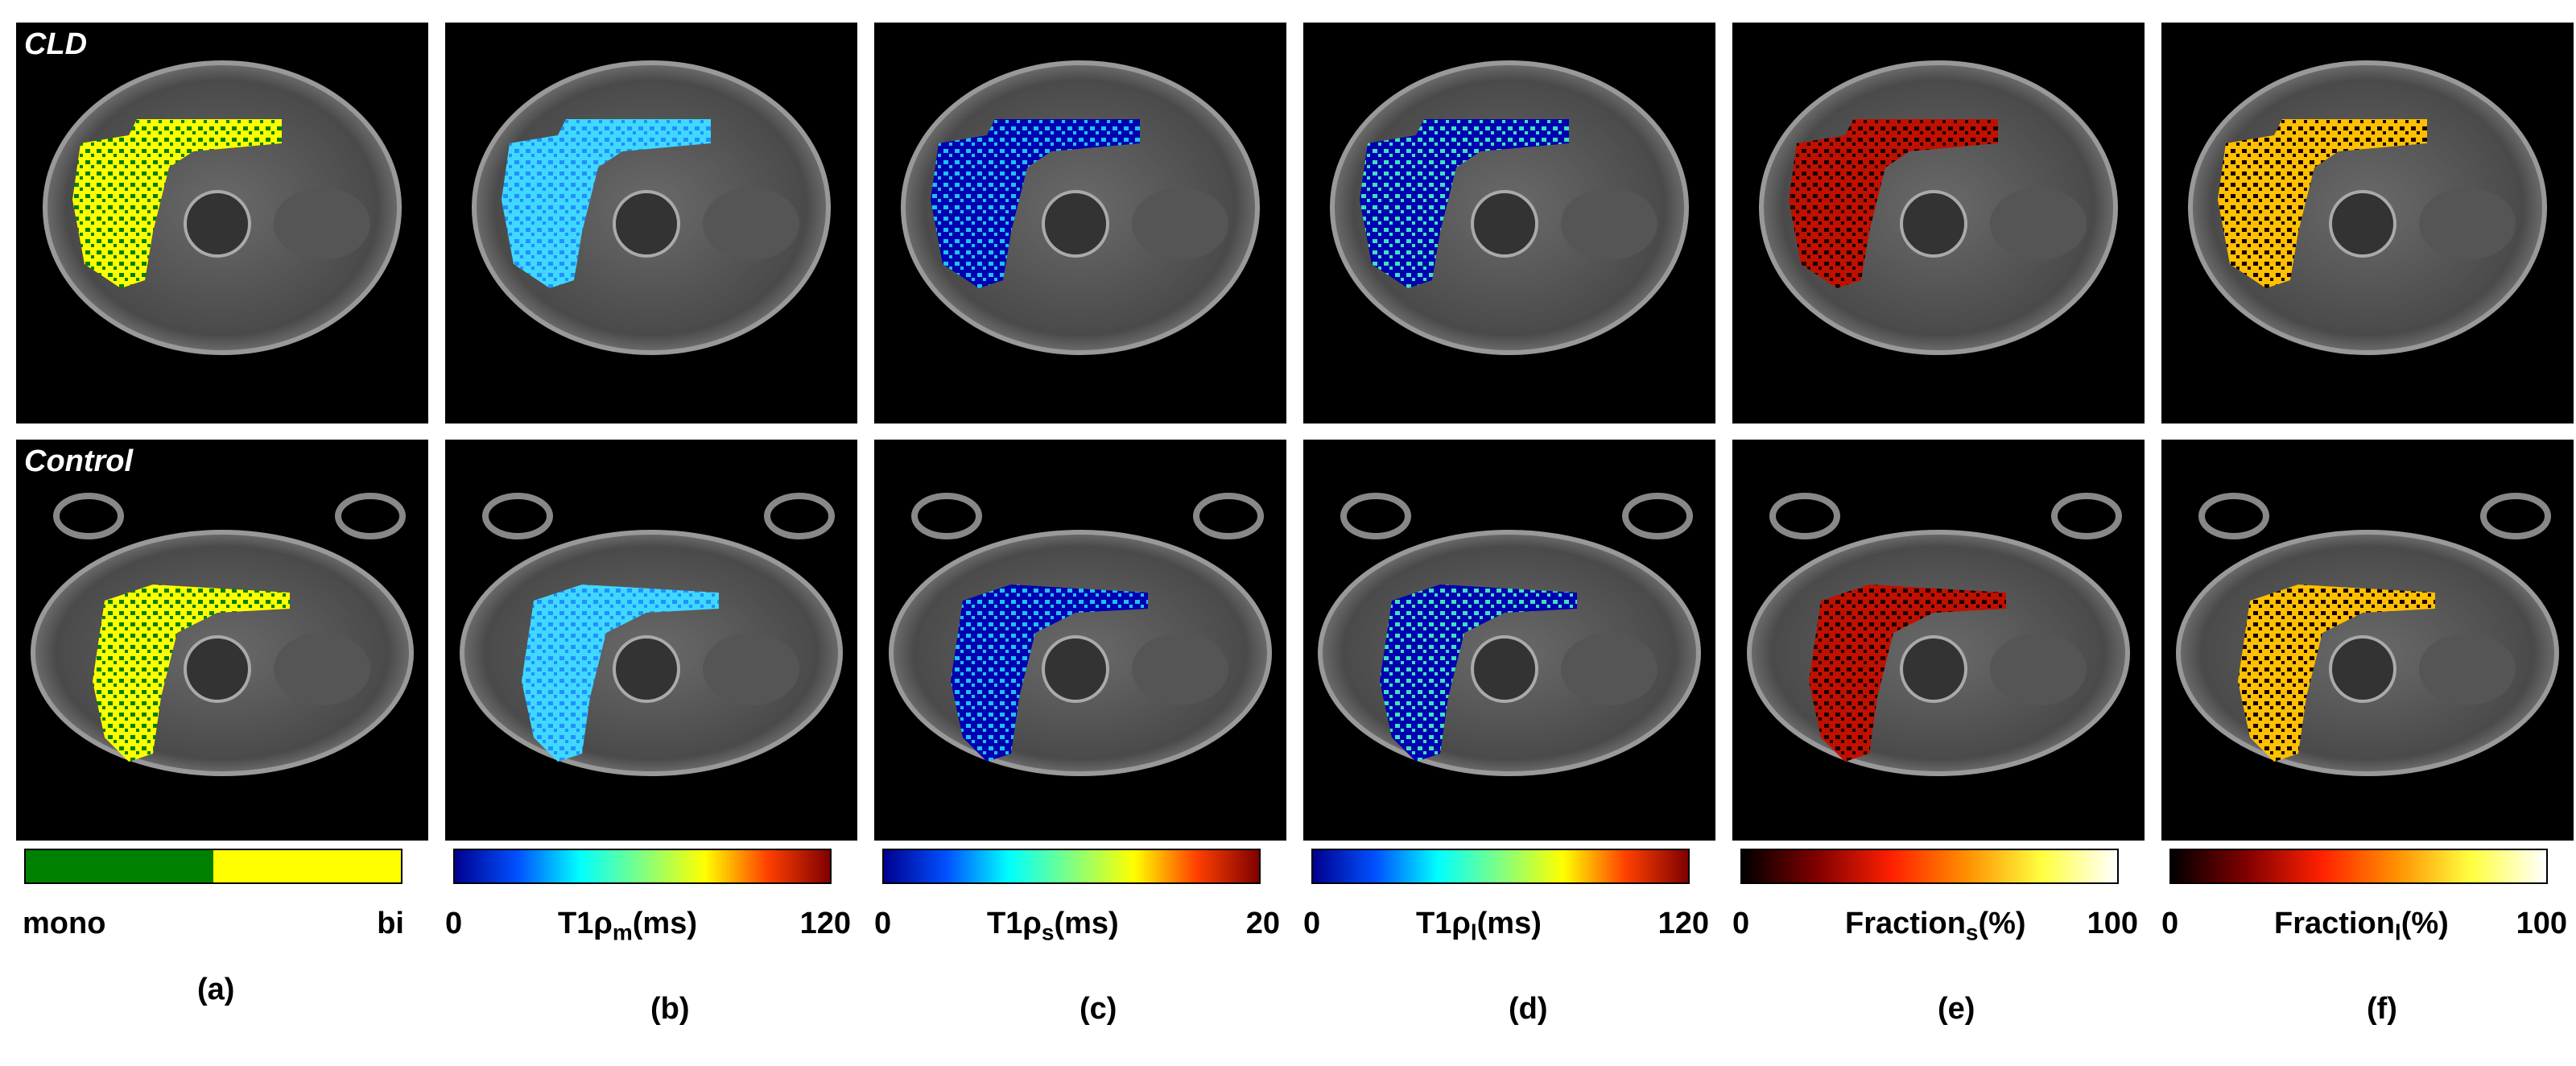 The width and height of the screenshot is (2576, 1066). What do you see at coordinates (1930, 866) in the screenshot?
I see `colorbar-e` at bounding box center [1930, 866].